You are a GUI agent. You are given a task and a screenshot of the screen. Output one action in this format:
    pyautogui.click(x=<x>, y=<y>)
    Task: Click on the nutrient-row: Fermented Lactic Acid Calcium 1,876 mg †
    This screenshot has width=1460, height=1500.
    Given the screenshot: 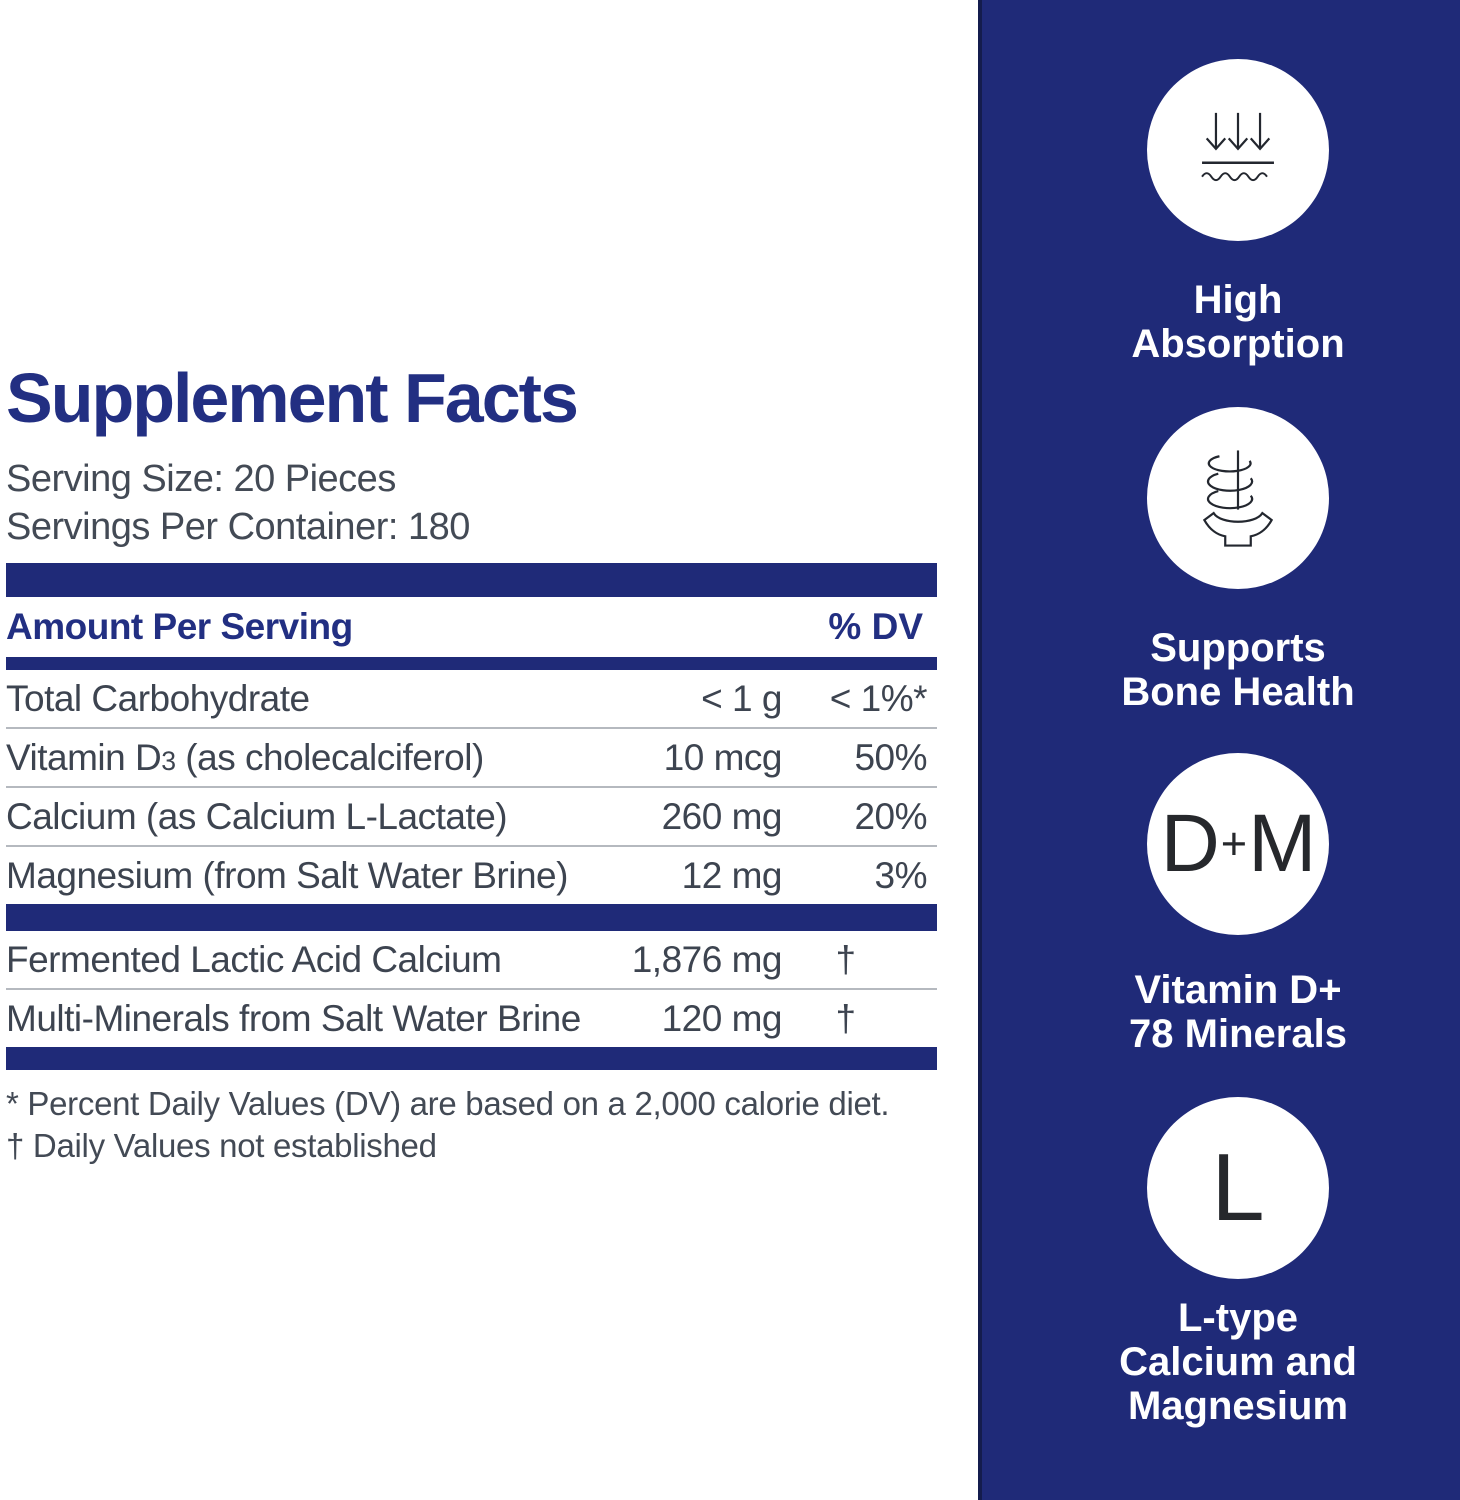 What is the action you would take?
    pyautogui.click(x=471, y=960)
    